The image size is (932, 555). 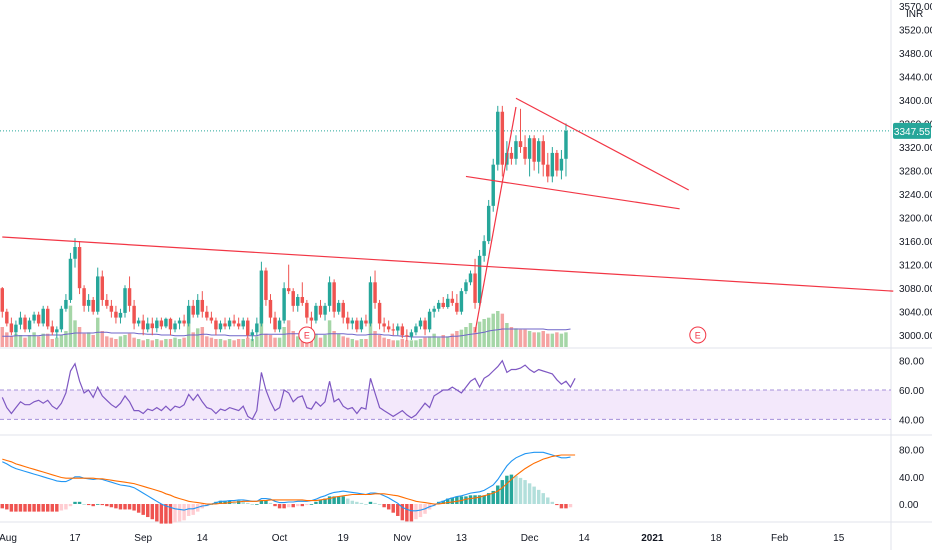 I want to click on price-tick-label: 3400.00, so click(x=915, y=101).